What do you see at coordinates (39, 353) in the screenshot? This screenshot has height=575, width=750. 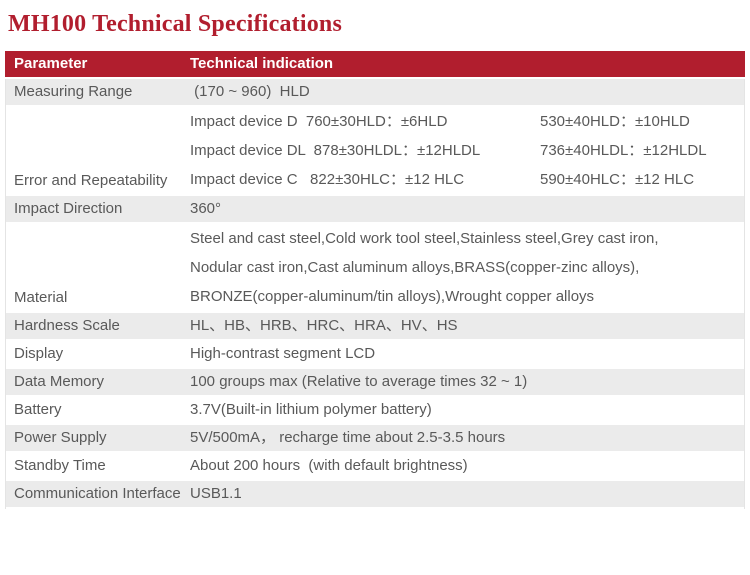 I see `spec-param-label: Display` at bounding box center [39, 353].